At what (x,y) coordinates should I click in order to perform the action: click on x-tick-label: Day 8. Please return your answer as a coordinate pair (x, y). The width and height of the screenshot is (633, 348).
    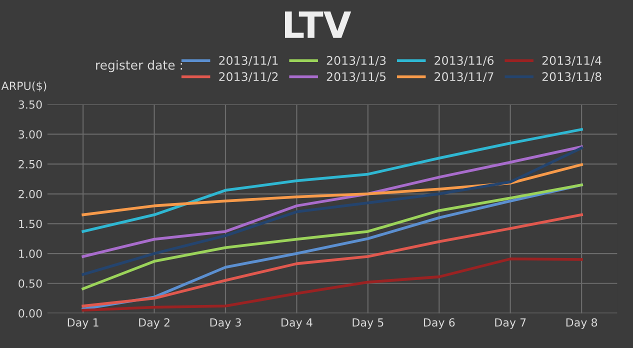
    Looking at the image, I should click on (582, 323).